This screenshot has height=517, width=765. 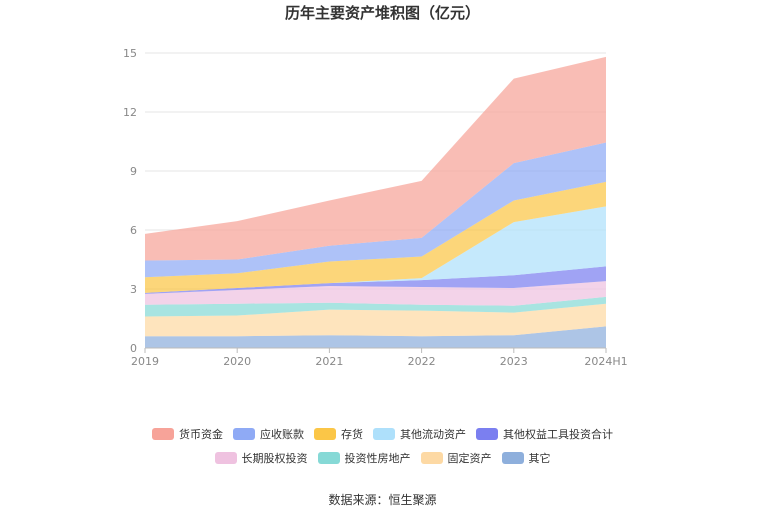 I want to click on y-tick-label: 6, so click(x=133, y=230).